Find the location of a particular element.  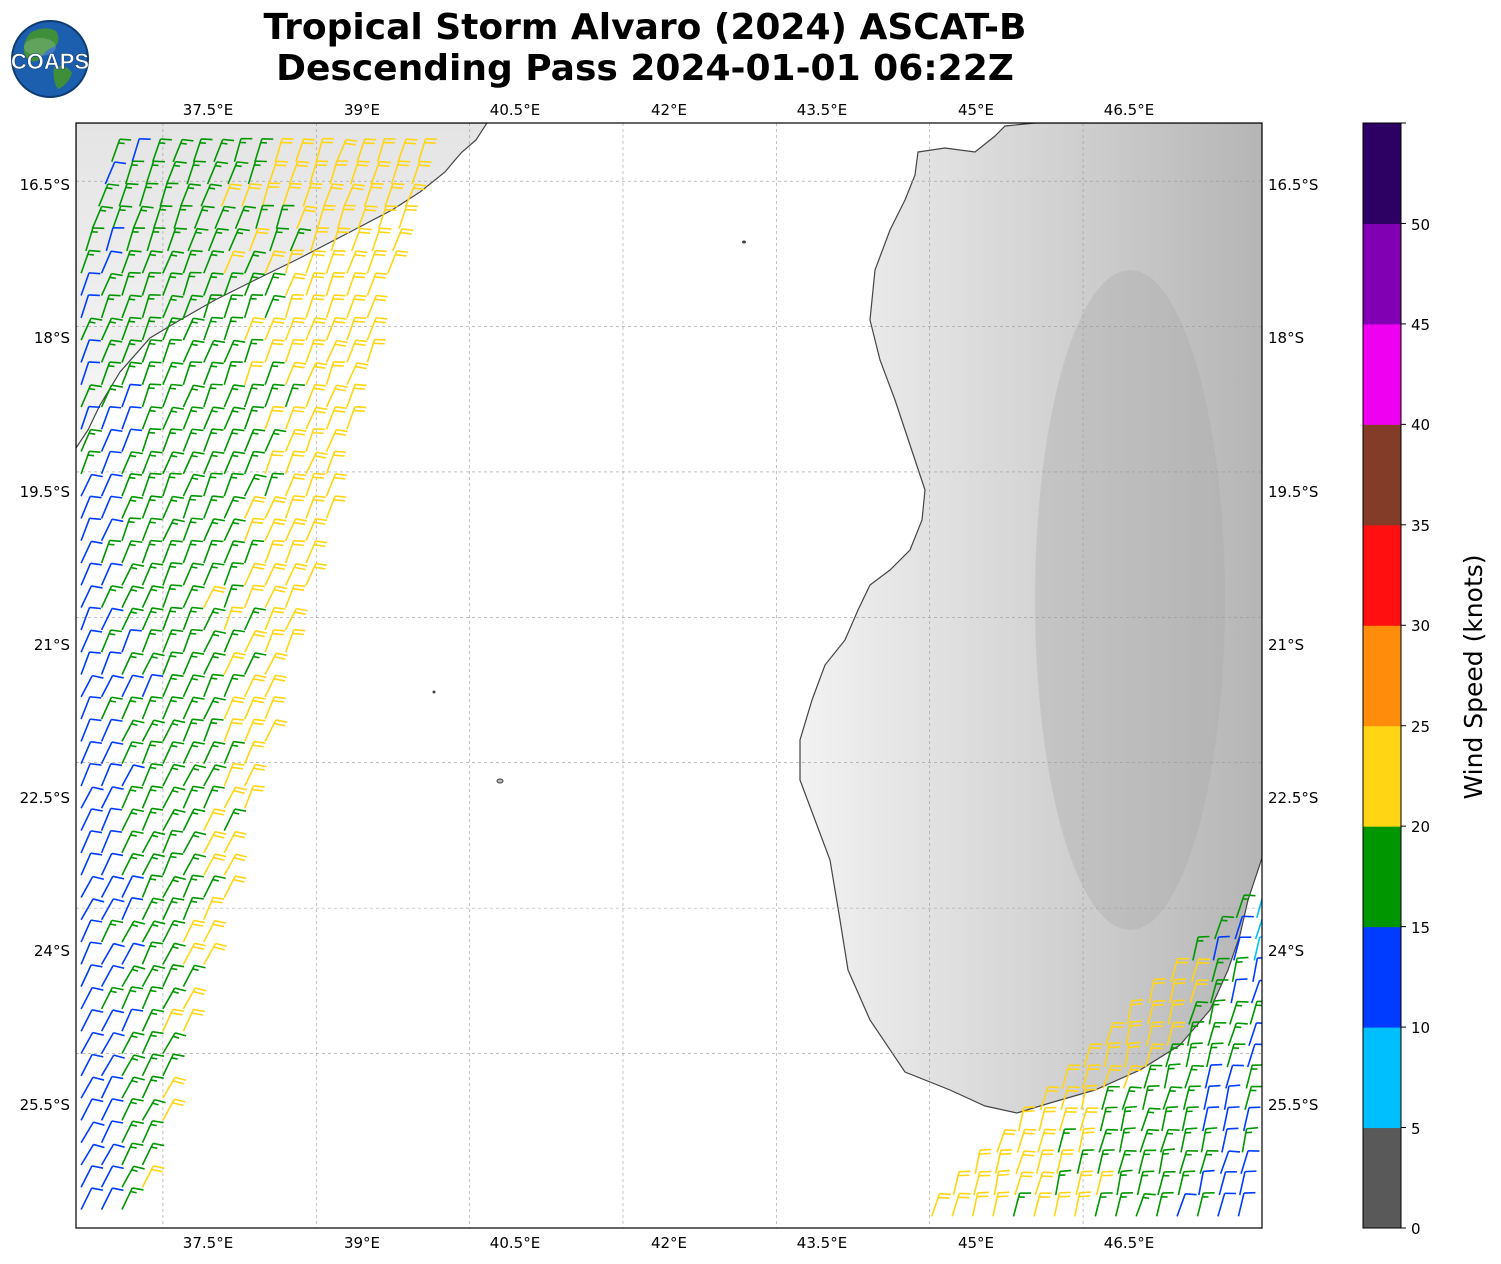

colorbar-segments is located at coordinates (1384, 675).